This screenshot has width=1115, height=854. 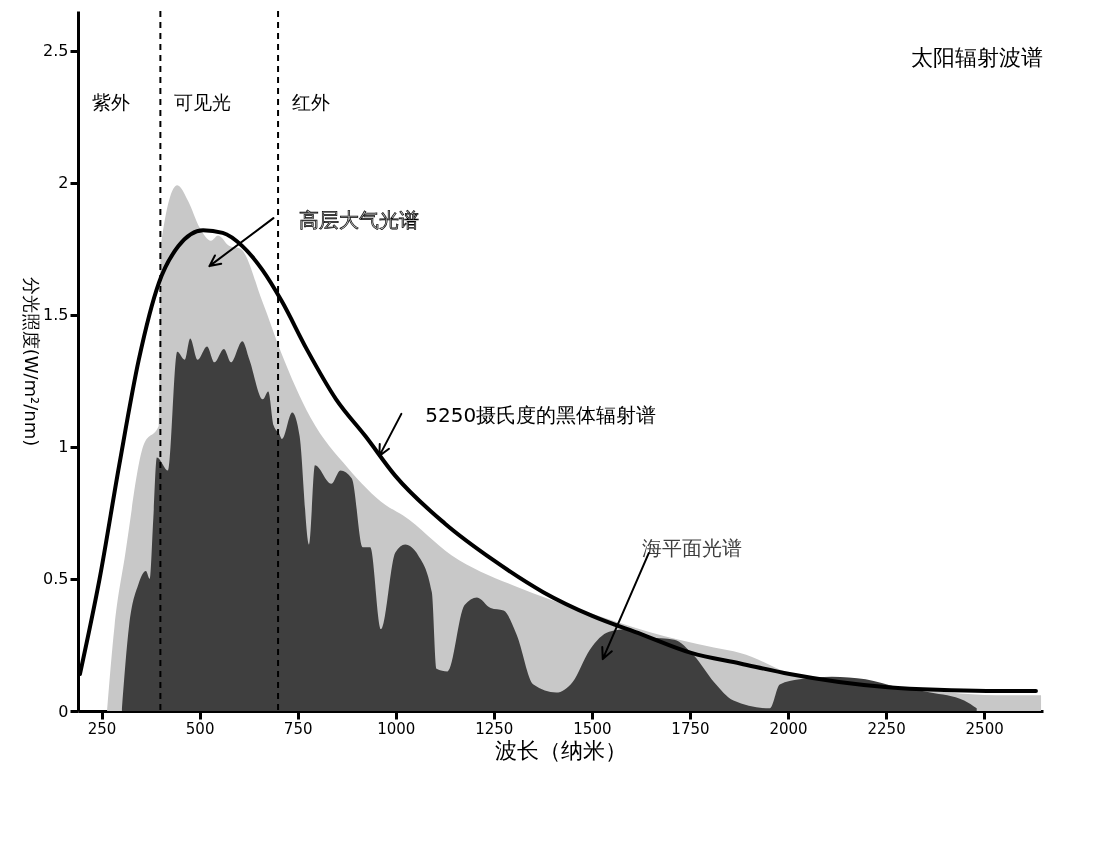 What do you see at coordinates (56, 315) in the screenshot?
I see `y-tick-label: 1.5` at bounding box center [56, 315].